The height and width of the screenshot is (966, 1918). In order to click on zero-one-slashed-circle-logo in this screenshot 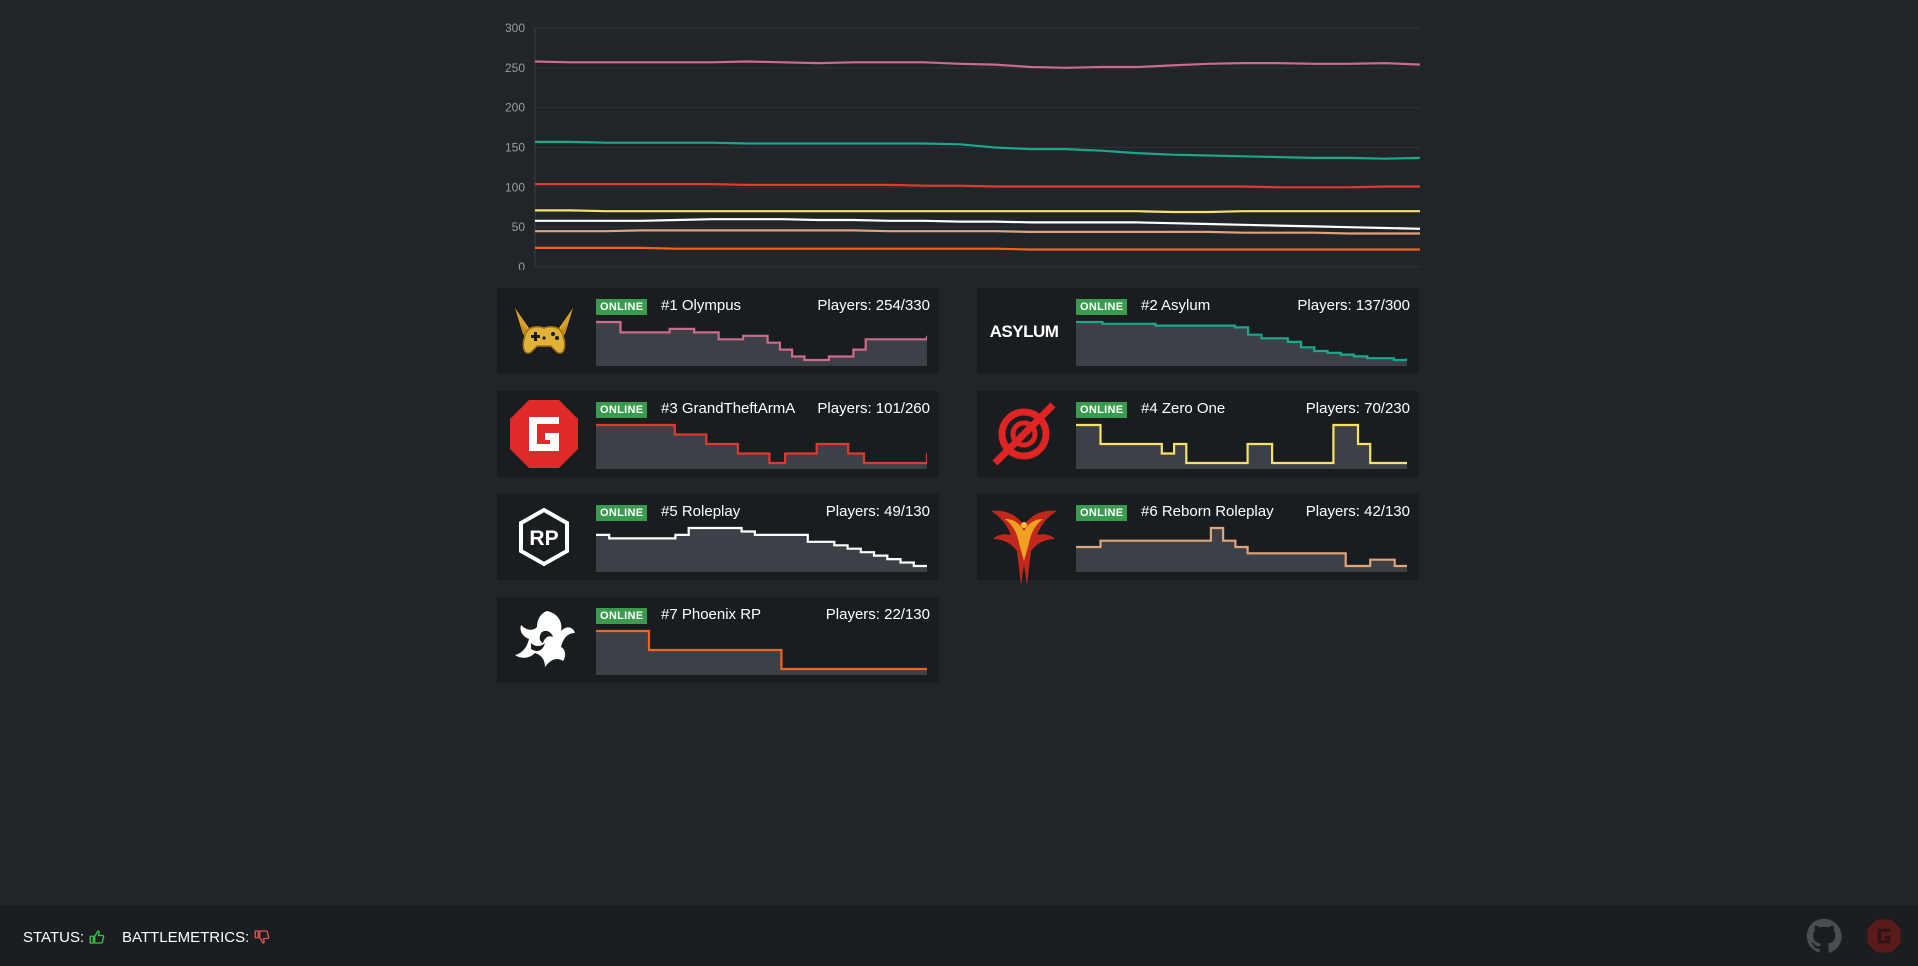, I will do `click(1024, 434)`.